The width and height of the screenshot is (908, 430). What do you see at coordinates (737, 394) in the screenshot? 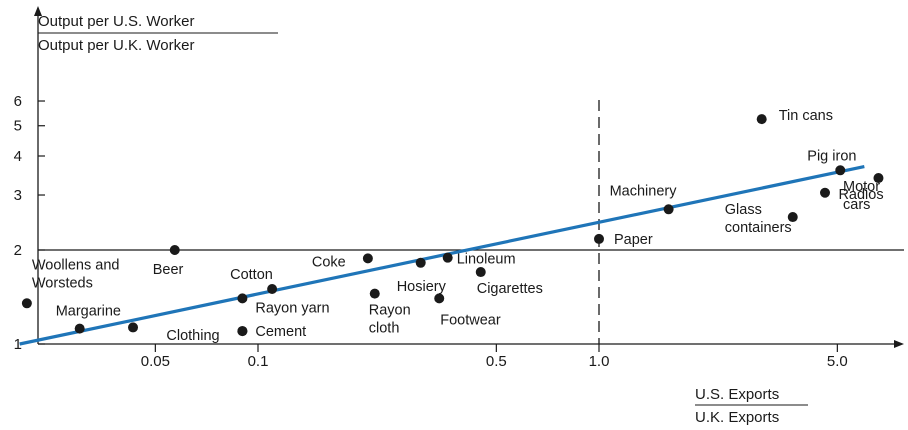
I see `x-axis-title-numerator: U.S. Exports` at bounding box center [737, 394].